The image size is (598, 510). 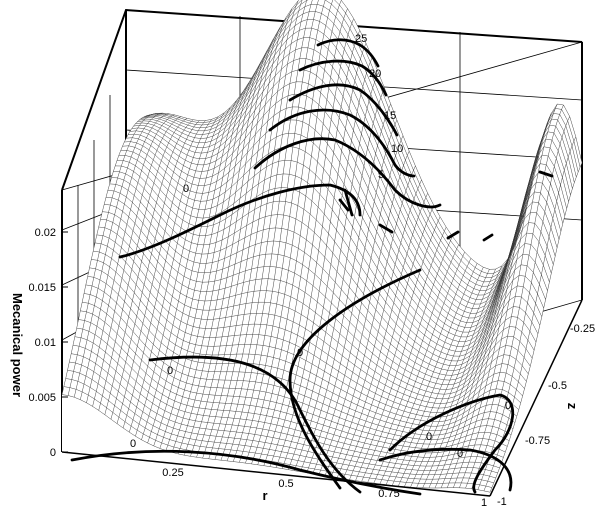 What do you see at coordinates (264, 495) in the screenshot?
I see `r-axis-label: r` at bounding box center [264, 495].